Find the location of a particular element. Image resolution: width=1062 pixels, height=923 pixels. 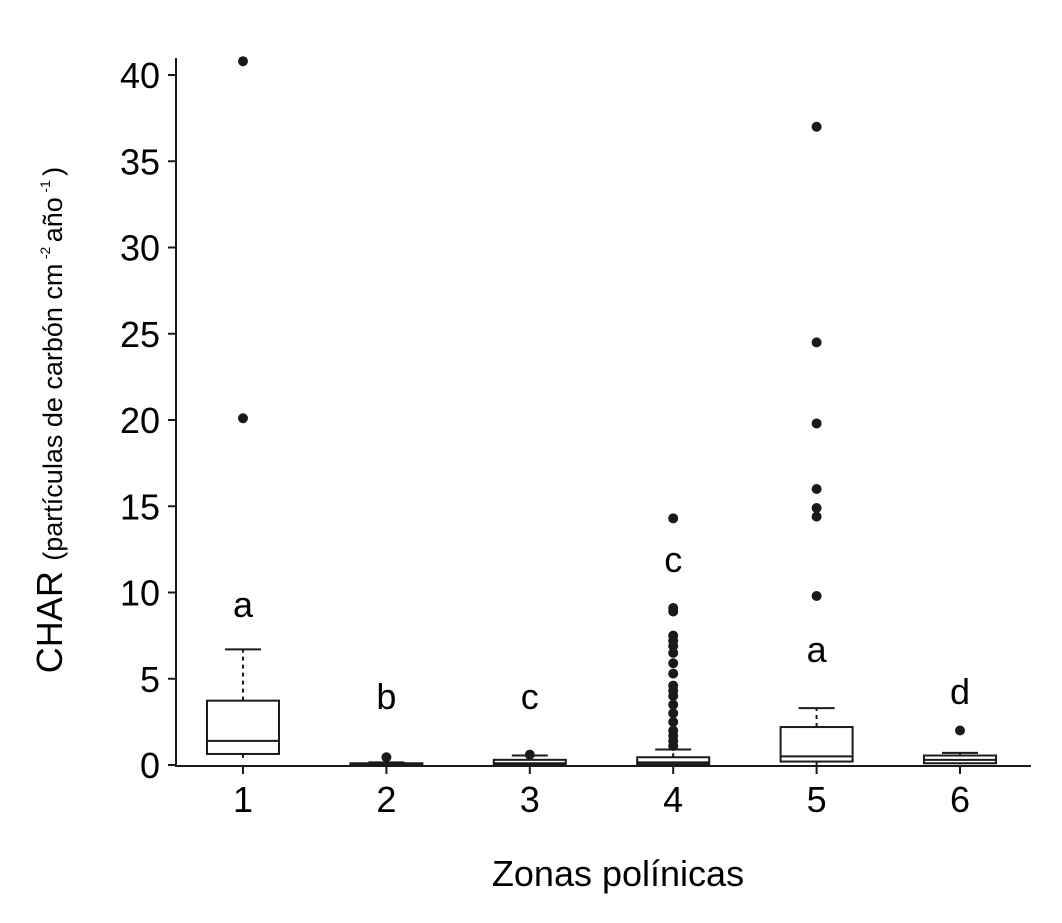

x-axis-label: Zonas polínicas is located at coordinates (618, 873).